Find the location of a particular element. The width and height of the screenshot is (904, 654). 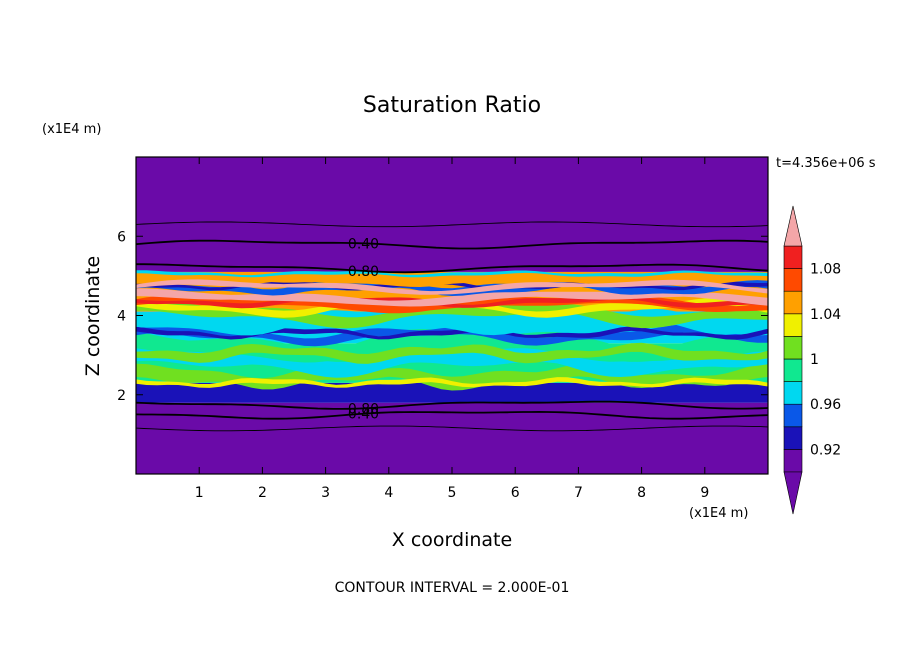

field-layer-cyan-top is located at coordinates (452, 274).